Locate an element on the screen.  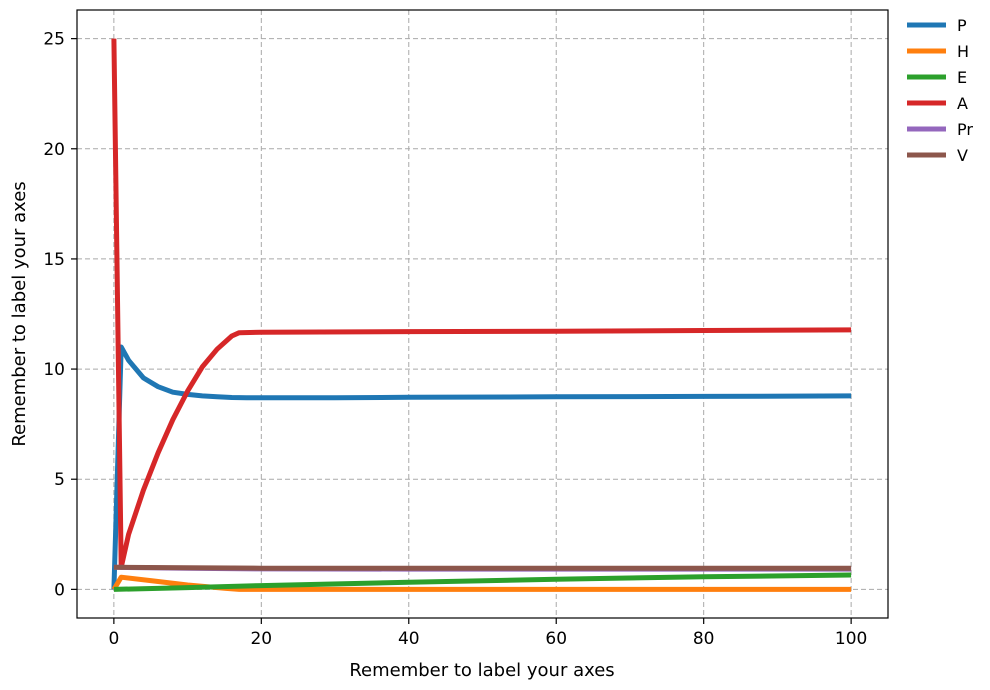
y-tick-label: 25 is located at coordinates (54, 40).